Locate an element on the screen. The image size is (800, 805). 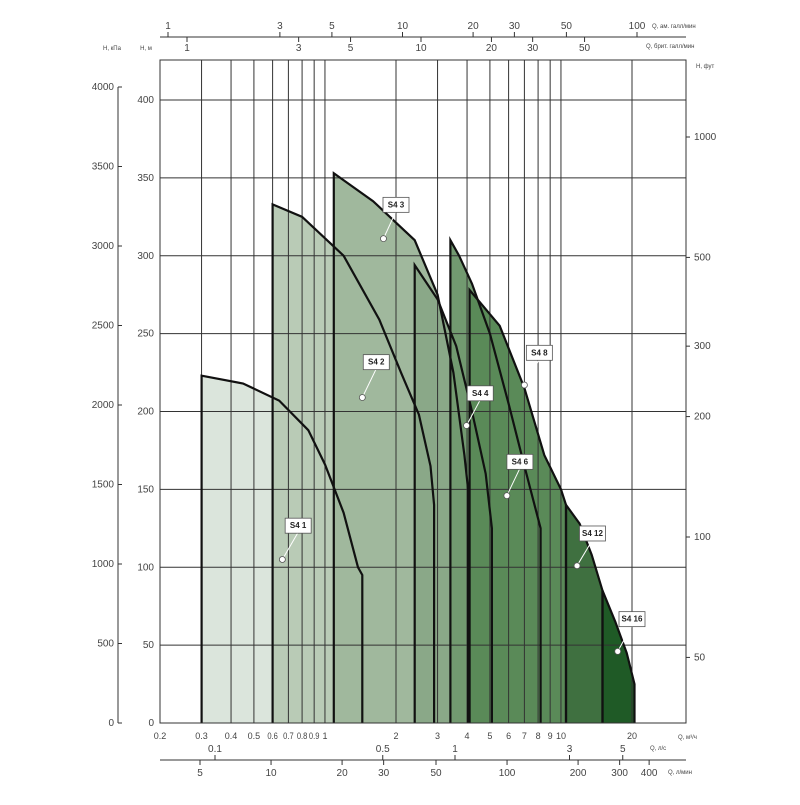
series-label: S4 3 is located at coordinates (396, 204).